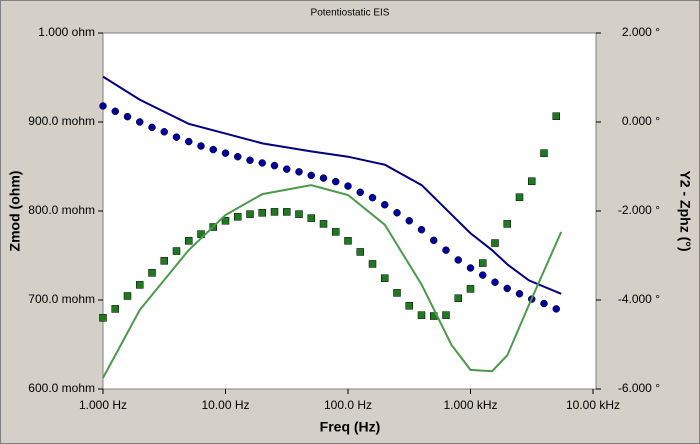 The height and width of the screenshot is (444, 700). What do you see at coordinates (61, 210) in the screenshot?
I see `y-tick-label: 800.0 mohm` at bounding box center [61, 210].